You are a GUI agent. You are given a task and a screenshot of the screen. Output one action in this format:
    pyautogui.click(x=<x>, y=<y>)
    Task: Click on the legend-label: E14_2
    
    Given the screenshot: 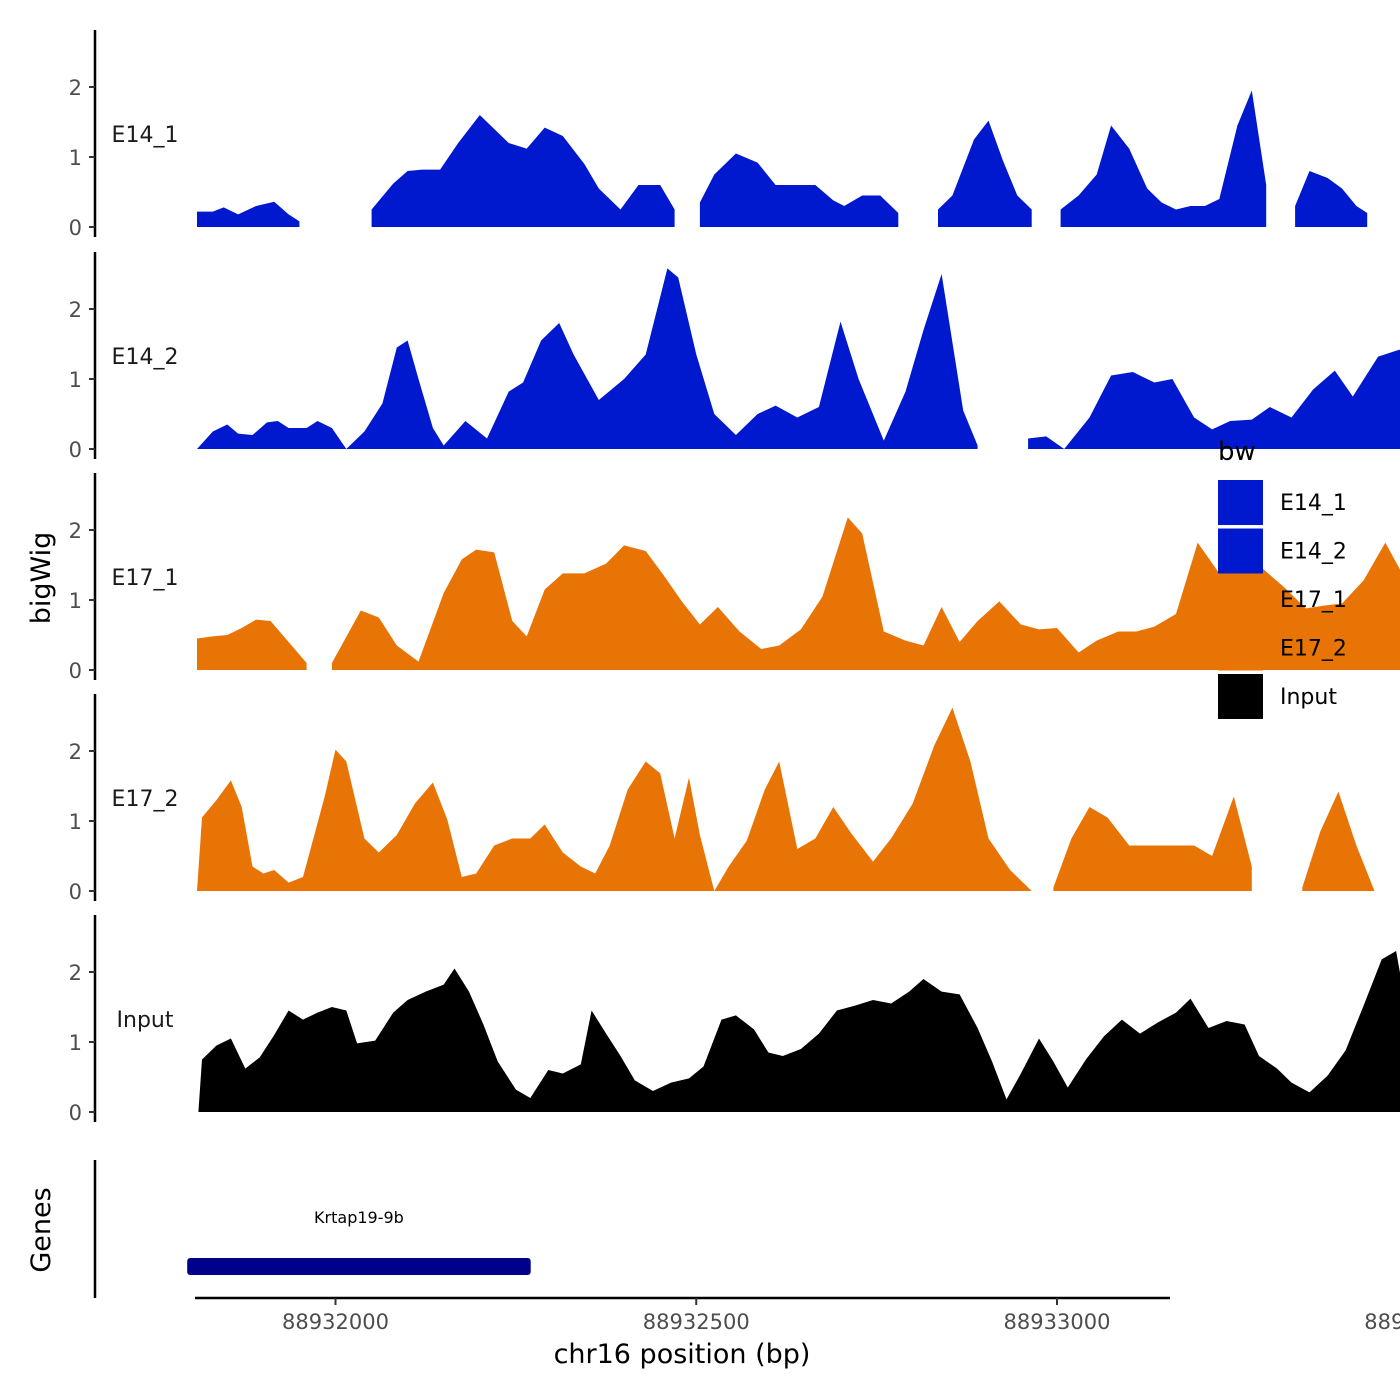 What is the action you would take?
    pyautogui.click(x=1313, y=552)
    